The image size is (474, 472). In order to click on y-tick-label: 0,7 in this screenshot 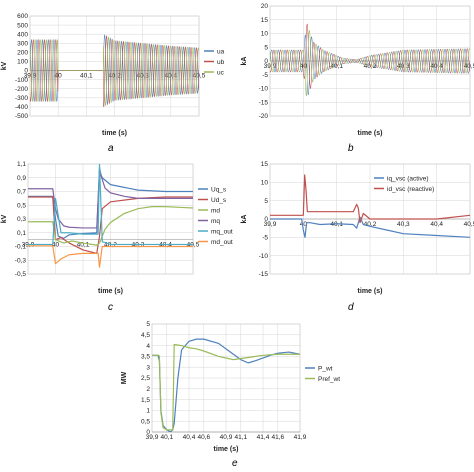, I will do `click(21, 192)`.